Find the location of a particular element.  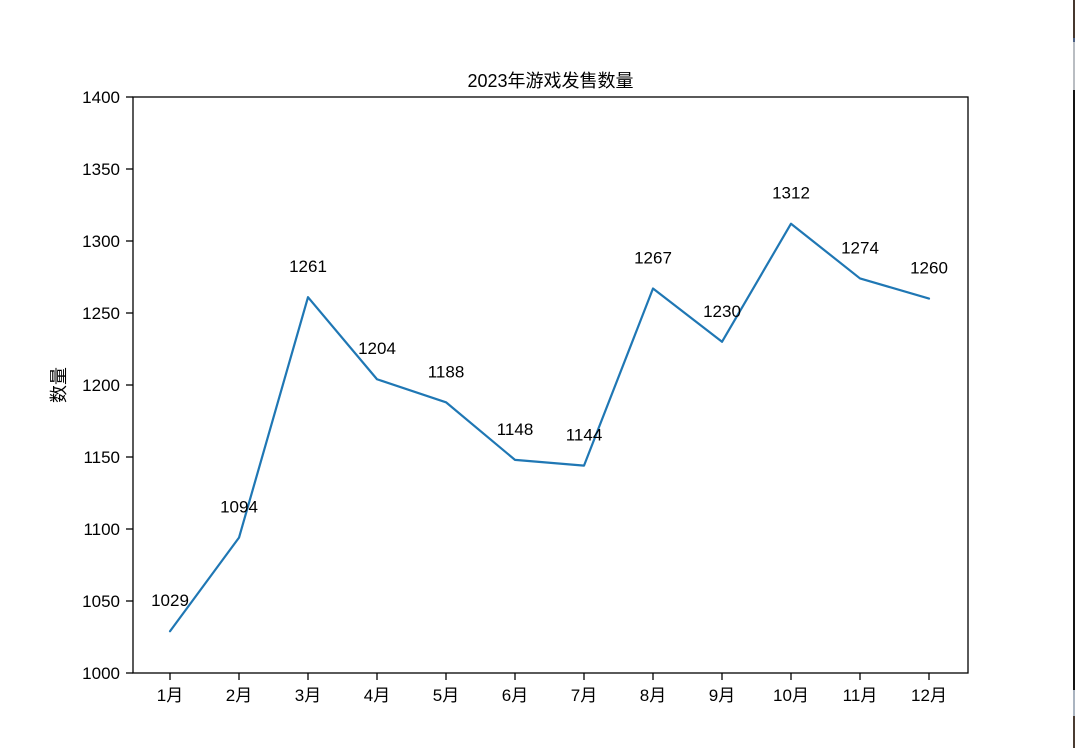

y-tick-label: 1200 is located at coordinates (101, 385).